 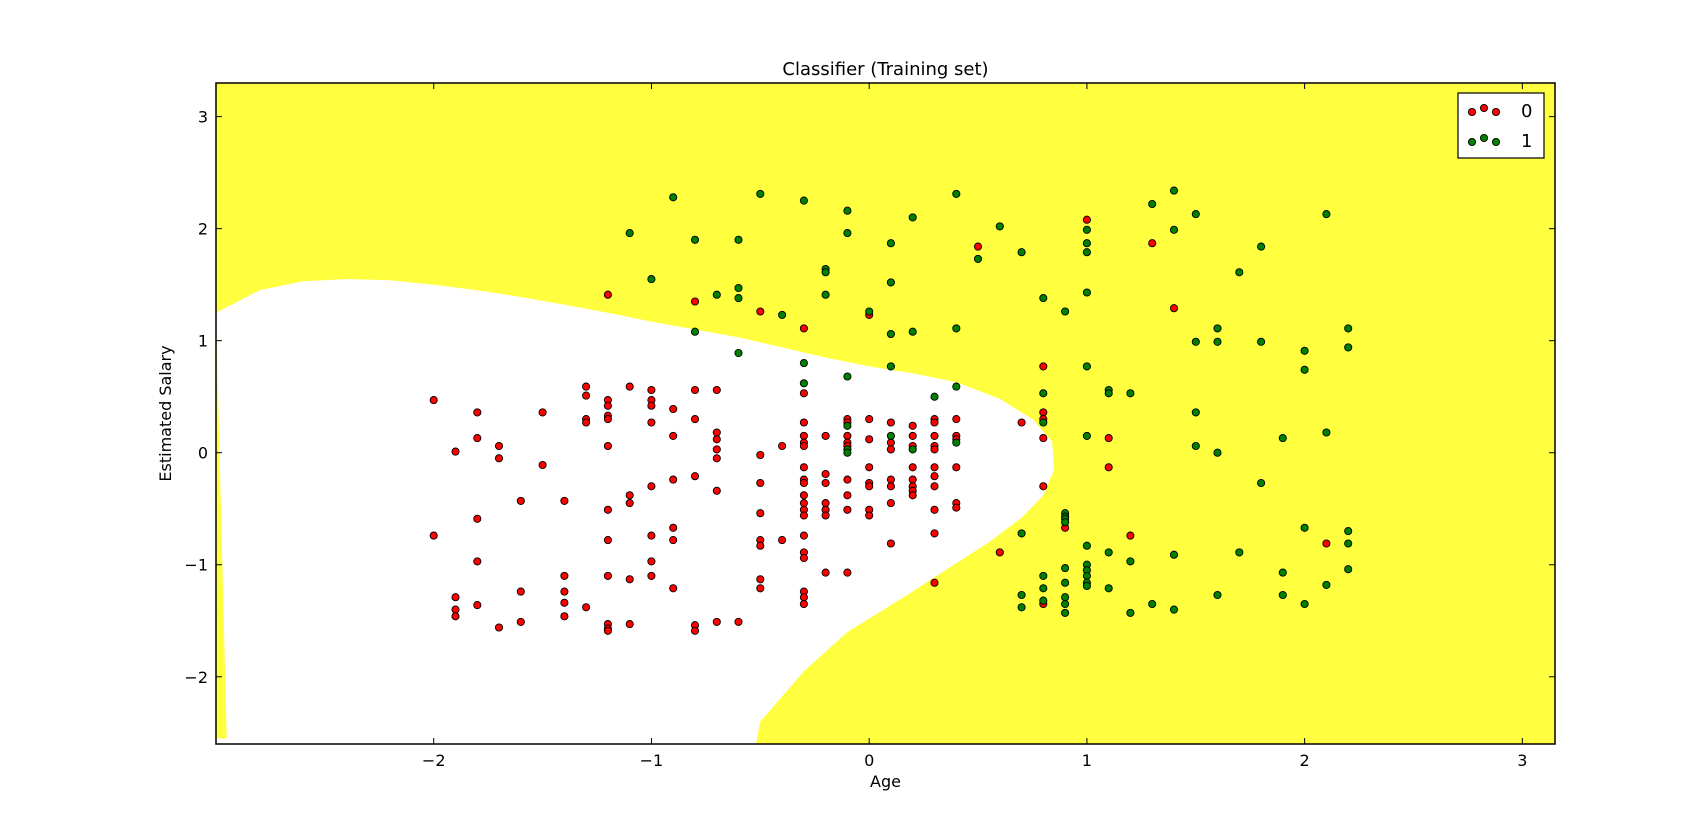 I want to click on x-tick-label: 0, so click(x=869, y=760).